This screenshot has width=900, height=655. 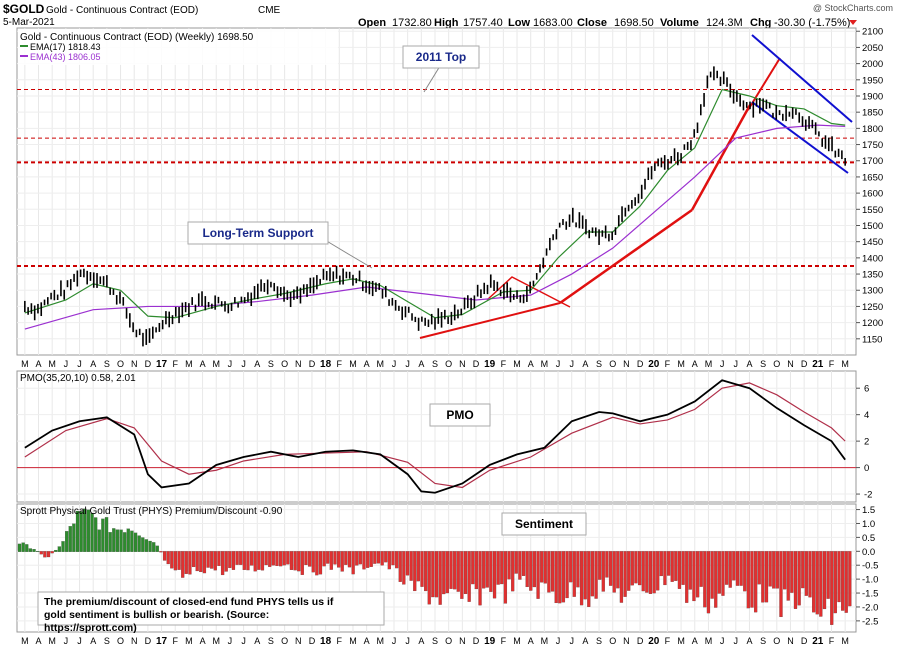 What do you see at coordinates (872, 129) in the screenshot?
I see `price-tick-label: 1800` at bounding box center [872, 129].